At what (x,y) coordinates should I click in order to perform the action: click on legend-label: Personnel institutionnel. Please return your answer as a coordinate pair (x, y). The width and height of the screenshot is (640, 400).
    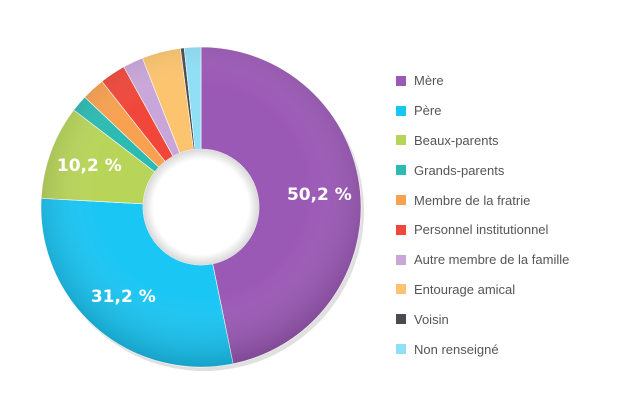
    Looking at the image, I should click on (481, 230).